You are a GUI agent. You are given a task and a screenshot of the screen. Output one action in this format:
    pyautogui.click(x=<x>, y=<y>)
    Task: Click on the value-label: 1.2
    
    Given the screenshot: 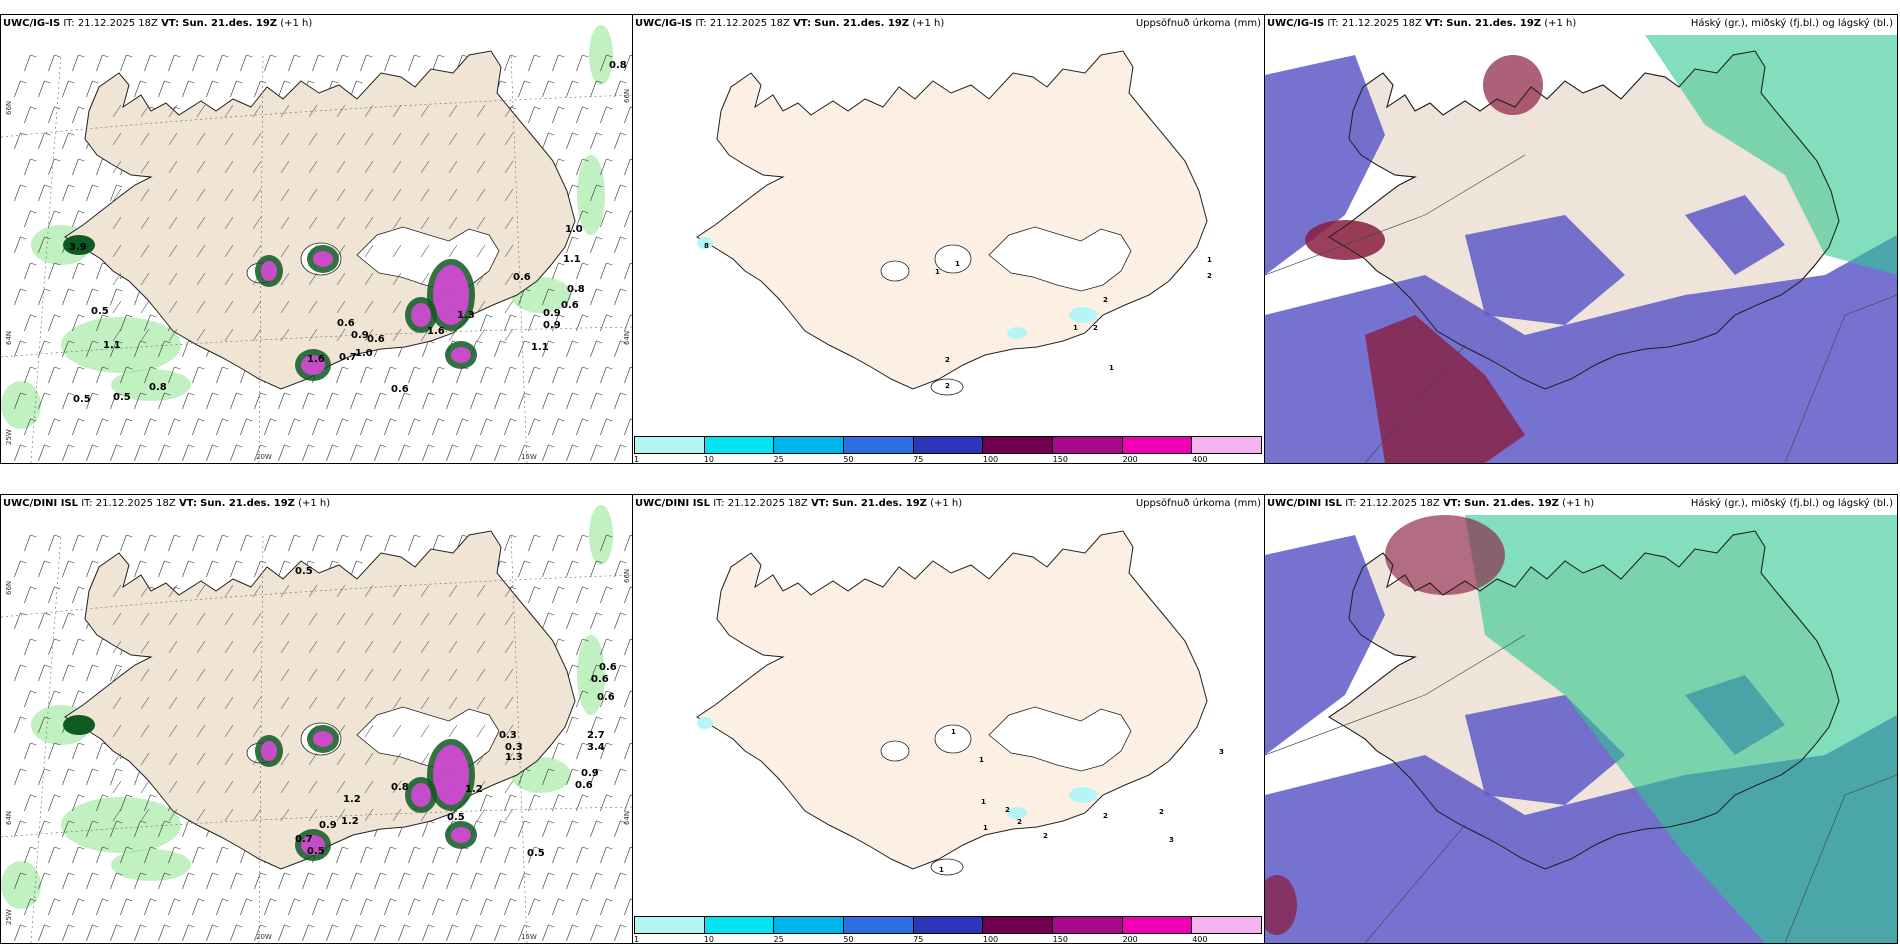 What is the action you would take?
    pyautogui.click(x=352, y=799)
    